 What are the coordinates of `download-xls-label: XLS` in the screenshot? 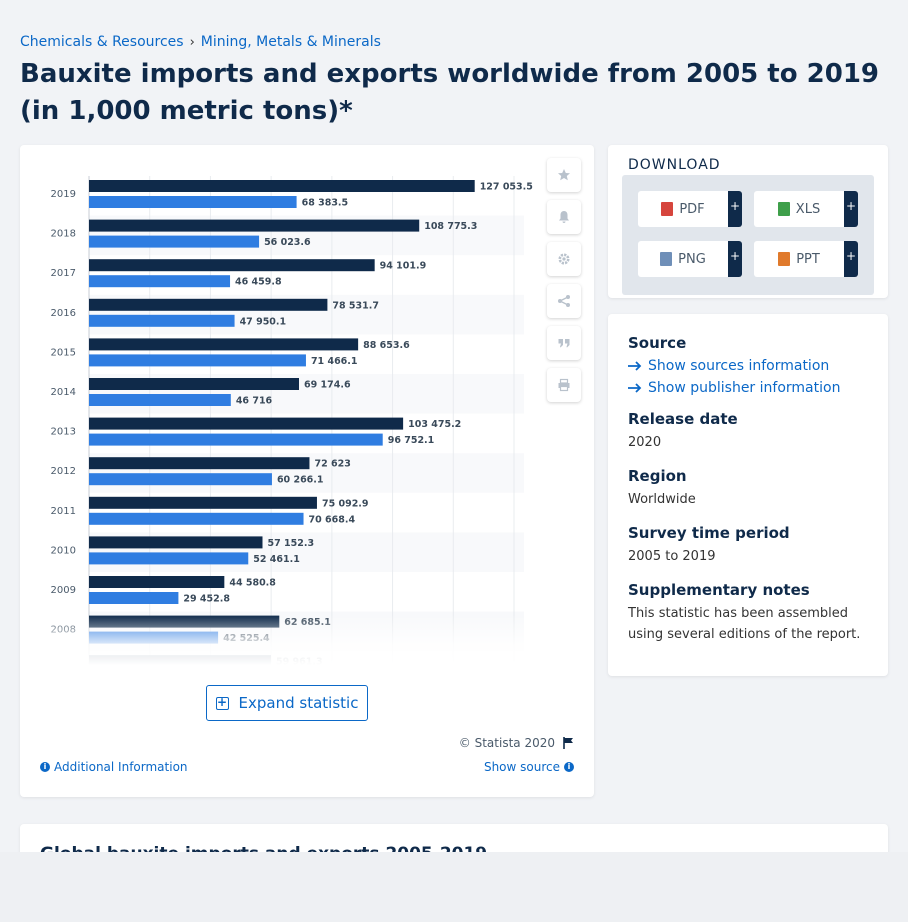 It's located at (808, 209).